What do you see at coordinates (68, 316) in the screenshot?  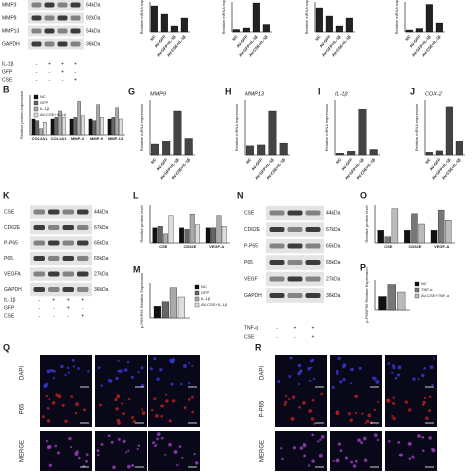 I see `condition-sign: -` at bounding box center [68, 316].